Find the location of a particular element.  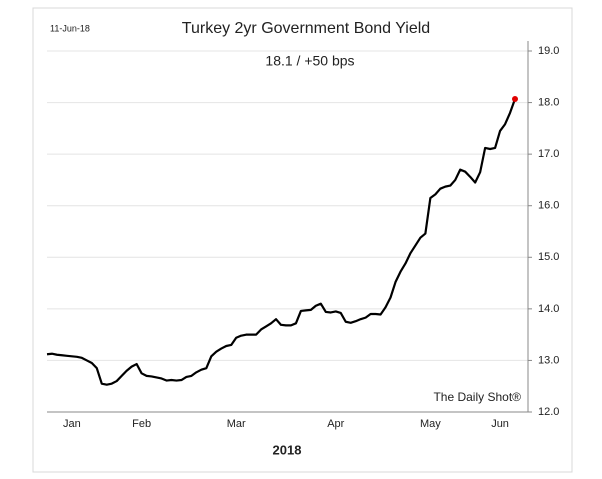

y-tick-label: 15.0 is located at coordinates (548, 257).